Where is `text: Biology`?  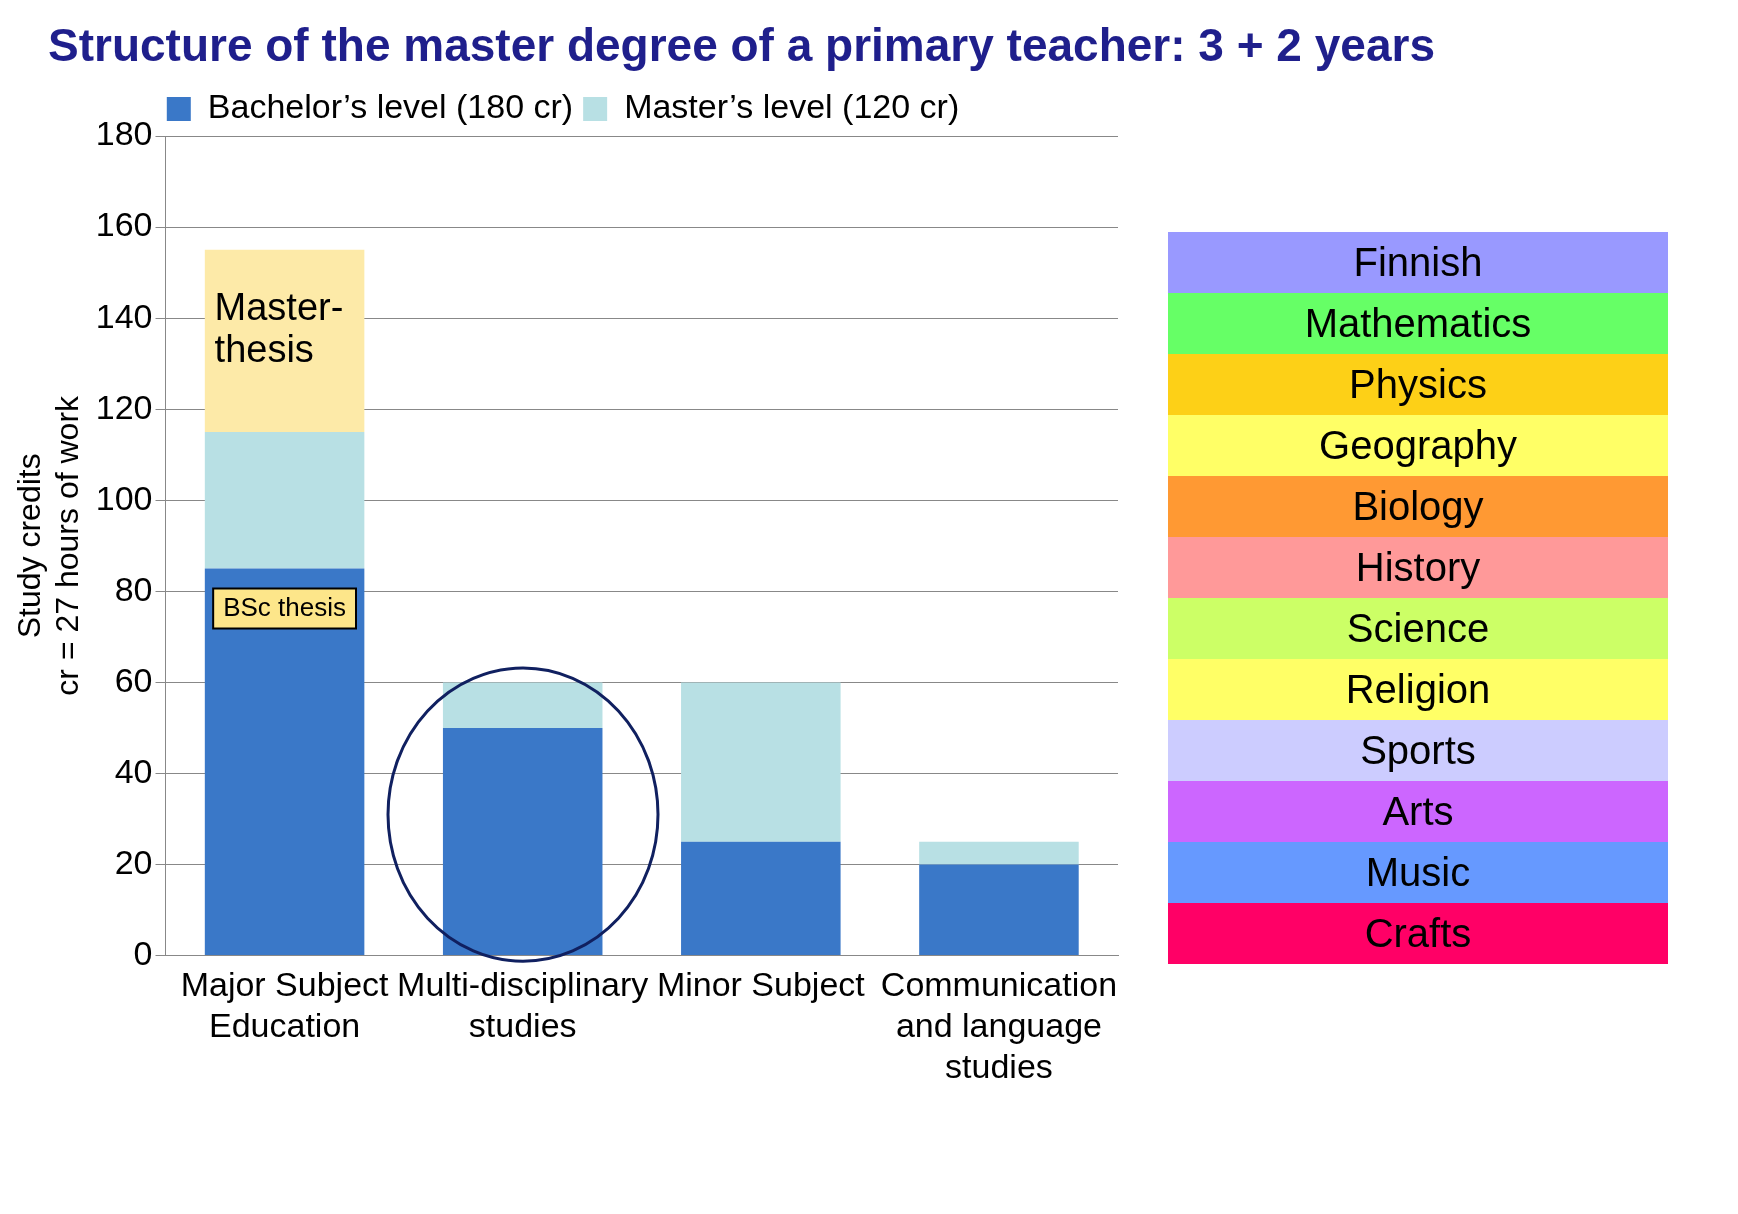 text: Biology is located at coordinates (1418, 506).